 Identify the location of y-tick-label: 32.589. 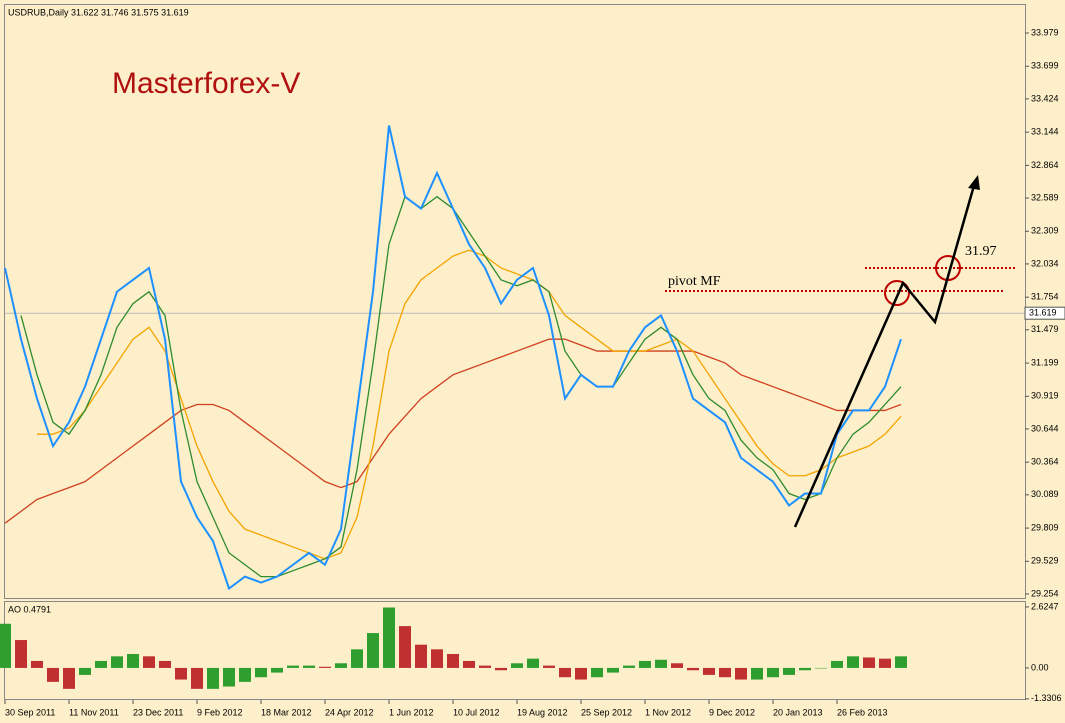
(1045, 197).